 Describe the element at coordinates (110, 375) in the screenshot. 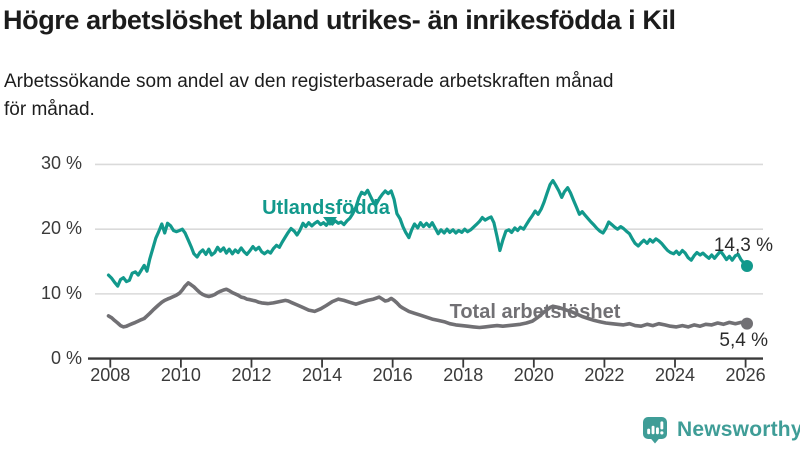

I see `x-axis-label: 2008` at that location.